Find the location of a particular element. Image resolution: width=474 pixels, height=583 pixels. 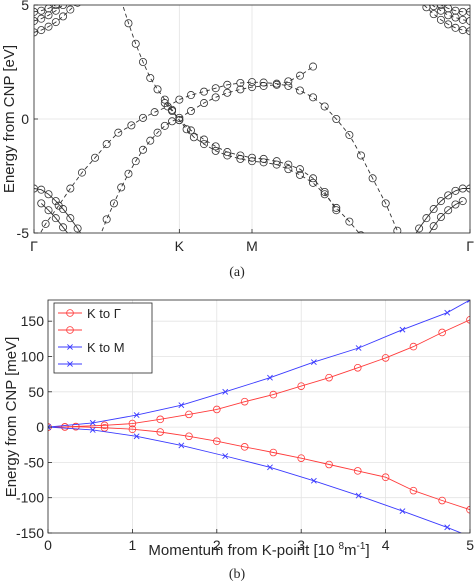

panel-a-xtick-label-3: Γ is located at coordinates (470, 246).